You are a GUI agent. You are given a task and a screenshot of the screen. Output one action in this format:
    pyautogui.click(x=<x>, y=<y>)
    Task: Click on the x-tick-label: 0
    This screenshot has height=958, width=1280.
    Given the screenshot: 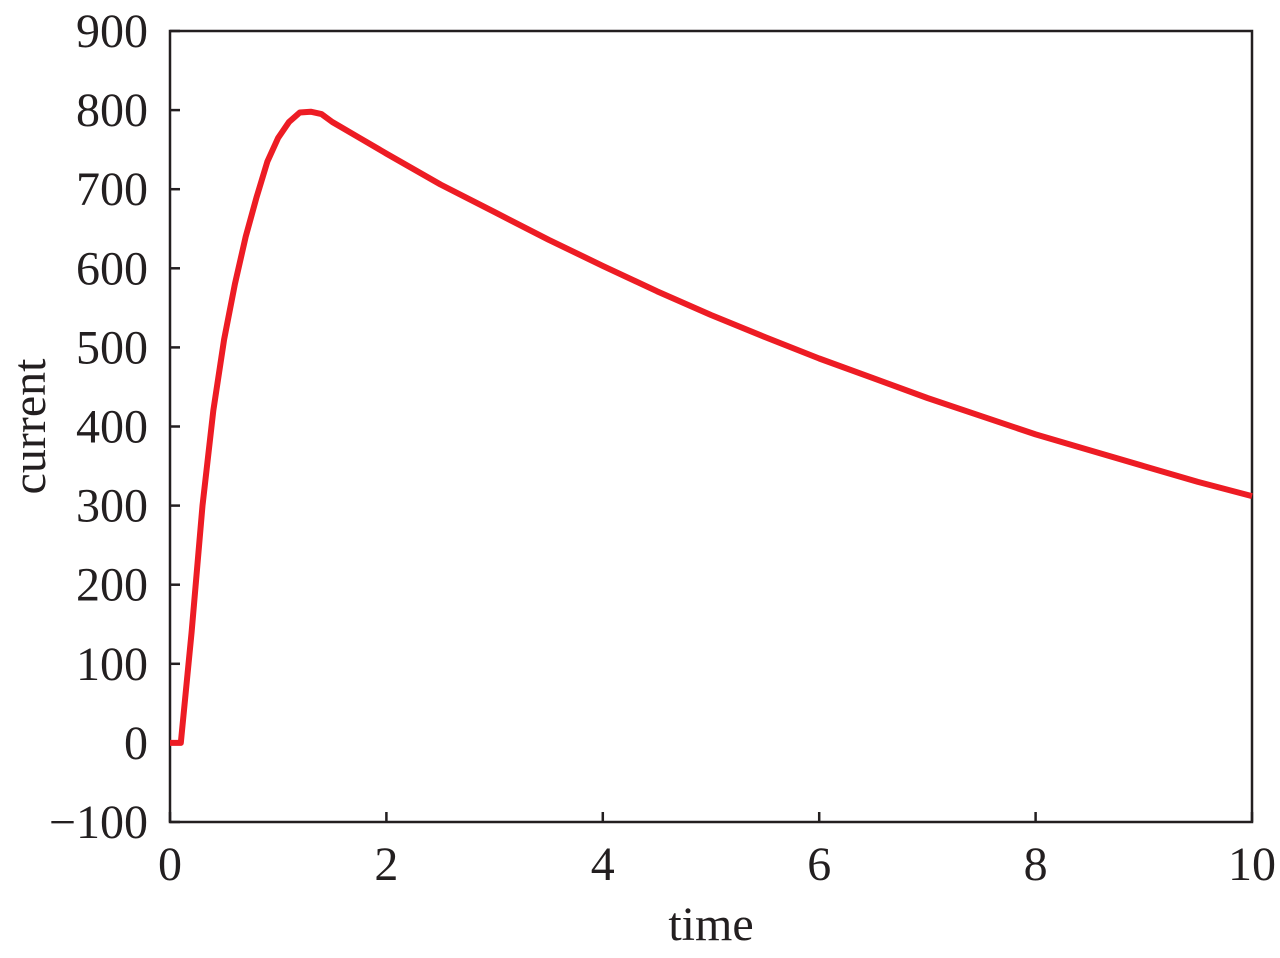 What is the action you would take?
    pyautogui.click(x=170, y=864)
    